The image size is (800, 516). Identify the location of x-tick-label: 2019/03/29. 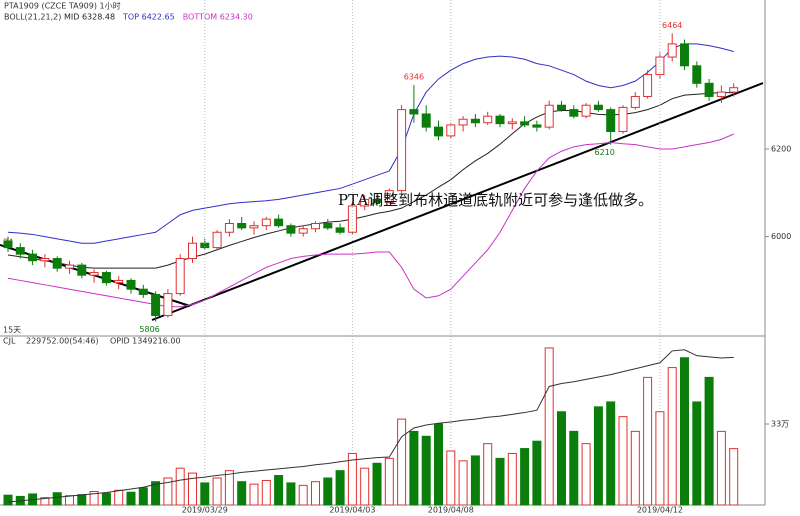
(205, 510).